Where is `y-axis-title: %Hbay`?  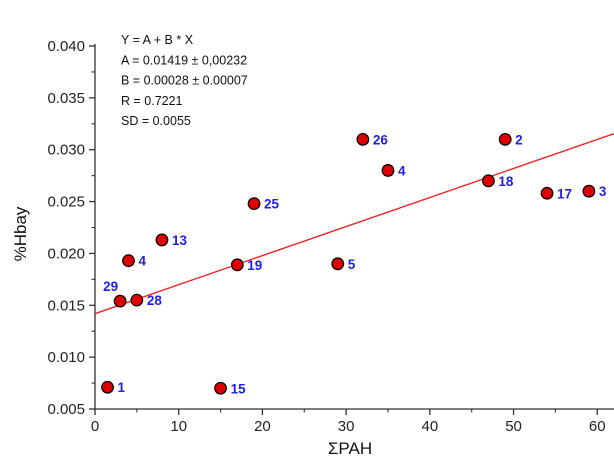 y-axis-title: %Hbay is located at coordinates (20, 233).